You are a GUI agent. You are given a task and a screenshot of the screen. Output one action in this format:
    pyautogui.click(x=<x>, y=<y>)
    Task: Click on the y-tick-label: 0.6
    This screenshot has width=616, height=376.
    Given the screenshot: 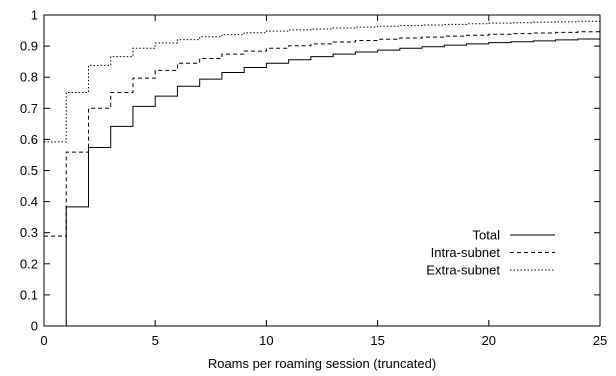 What is the action you would take?
    pyautogui.click(x=29, y=139)
    